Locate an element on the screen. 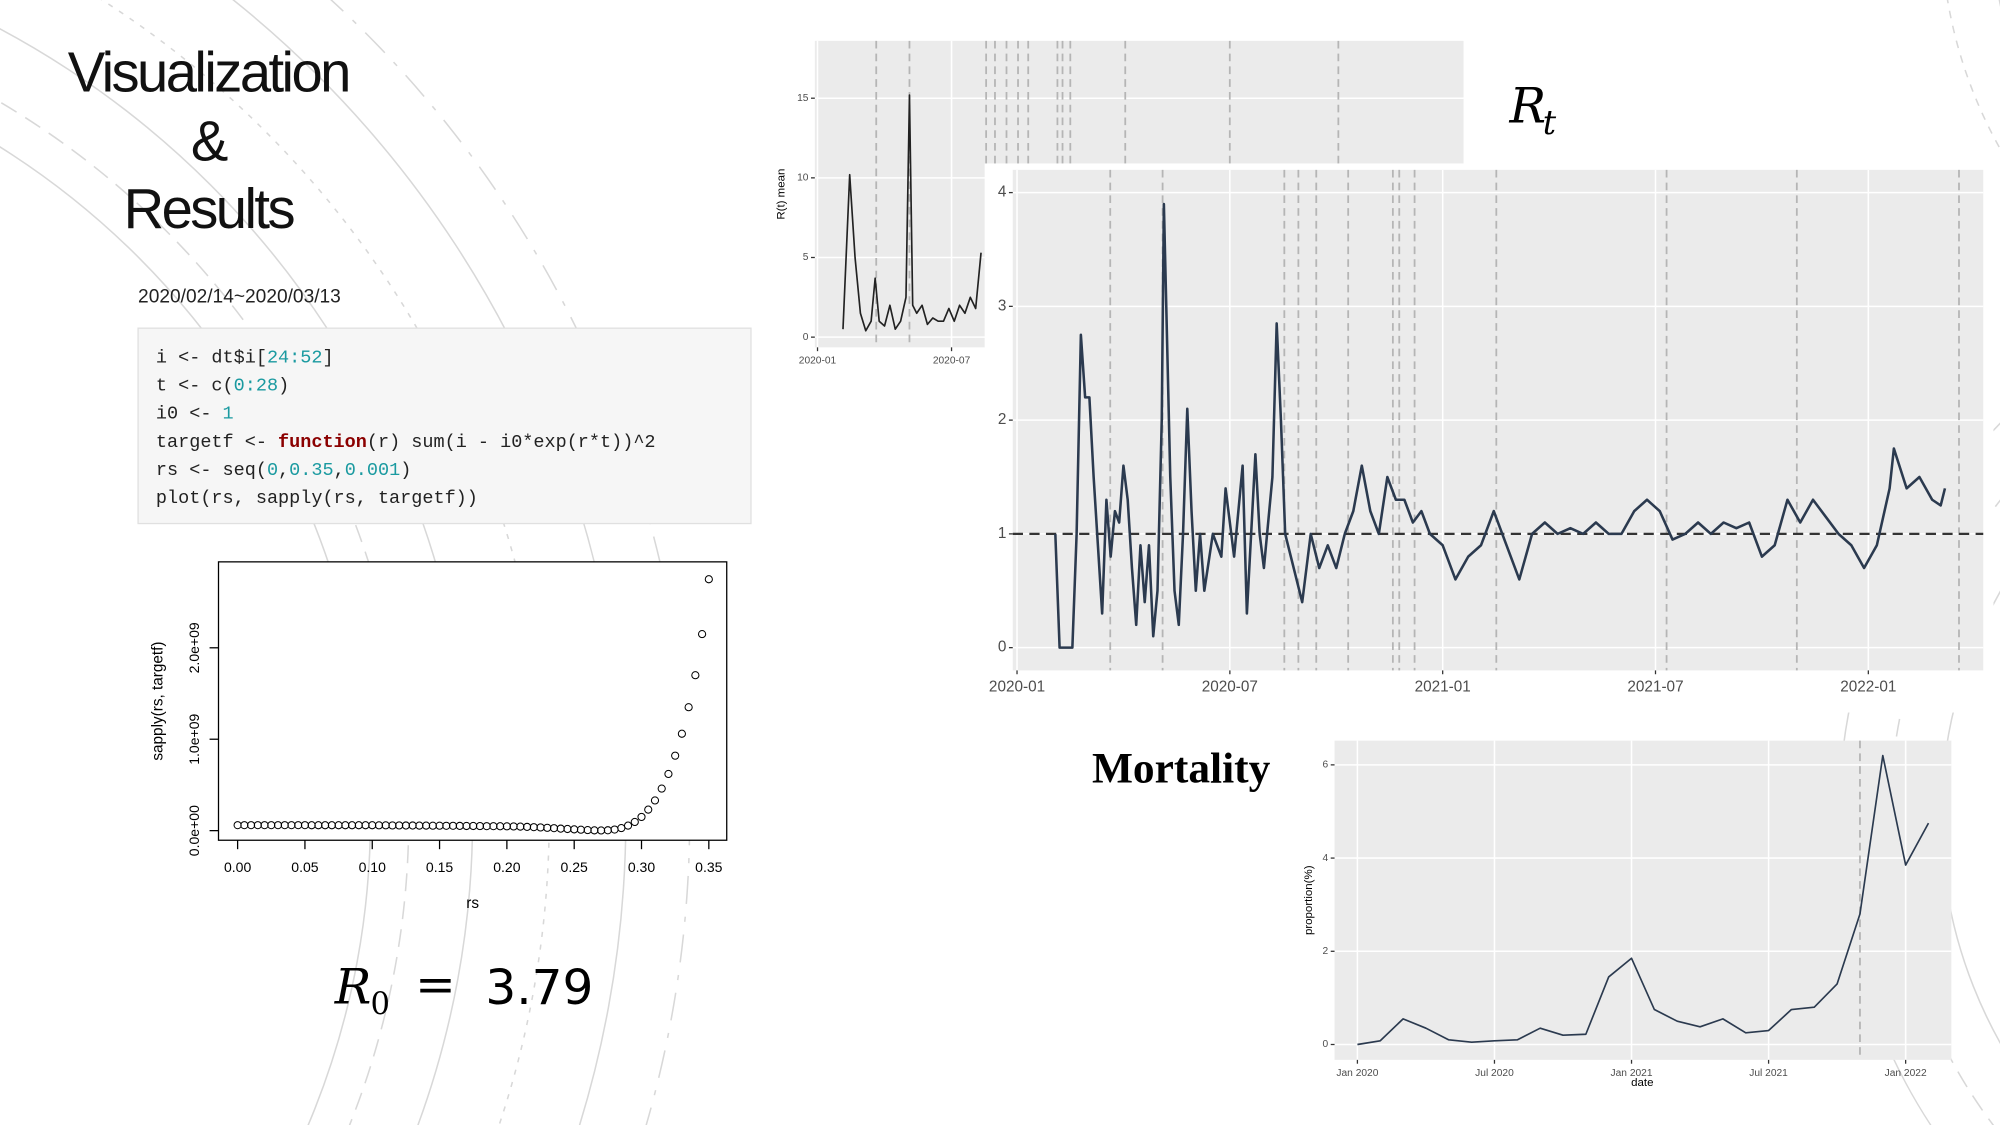 The width and height of the screenshot is (2000, 1125). code-line: i0 <- 1 is located at coordinates (195, 414).